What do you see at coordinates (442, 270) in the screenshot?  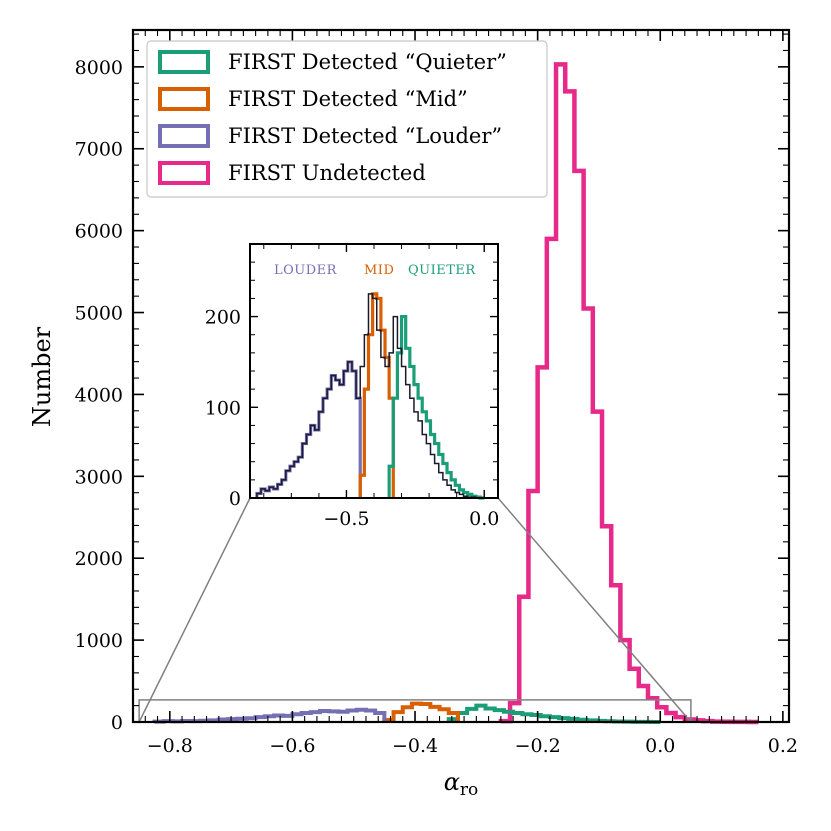 I see `inset-annotation-quieter: QUIETER` at bounding box center [442, 270].